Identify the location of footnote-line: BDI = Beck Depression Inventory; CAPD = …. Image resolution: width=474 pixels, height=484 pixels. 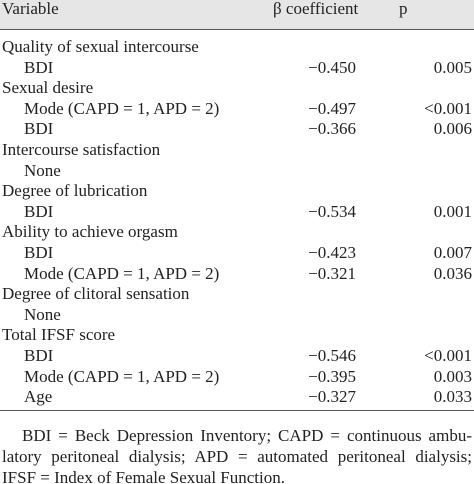
(247, 435).